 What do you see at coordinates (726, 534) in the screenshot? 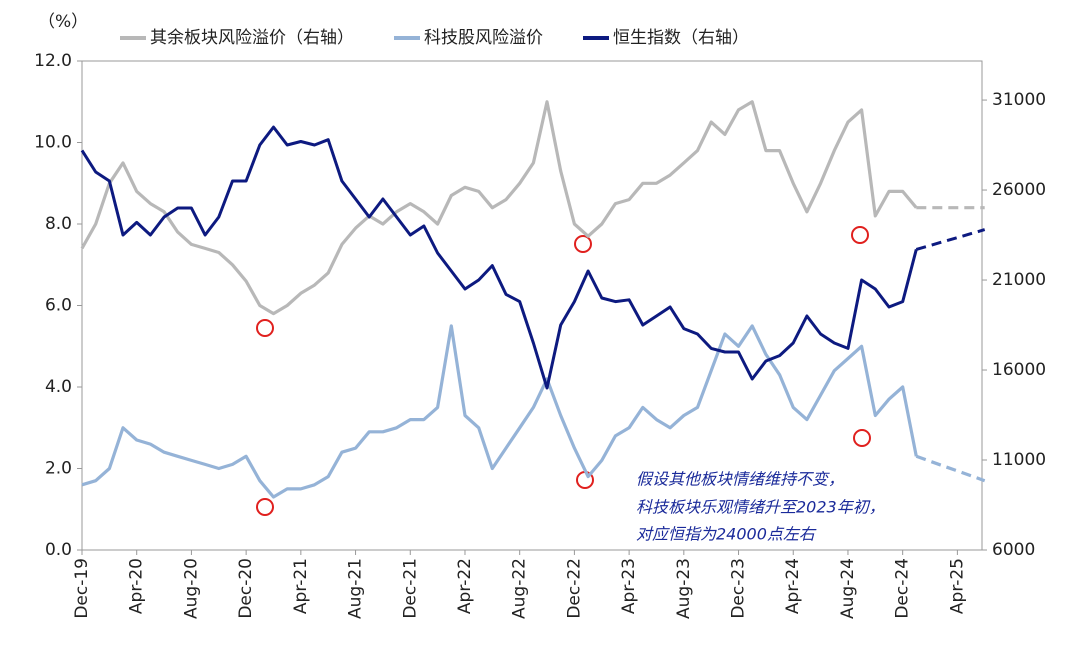
I see `annotation: 对应恒指为24000点左右` at bounding box center [726, 534].